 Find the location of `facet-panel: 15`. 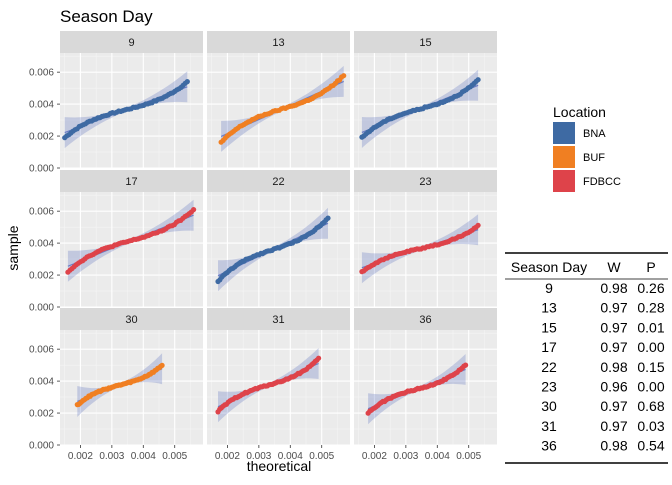

facet-panel: 15 is located at coordinates (425, 100).